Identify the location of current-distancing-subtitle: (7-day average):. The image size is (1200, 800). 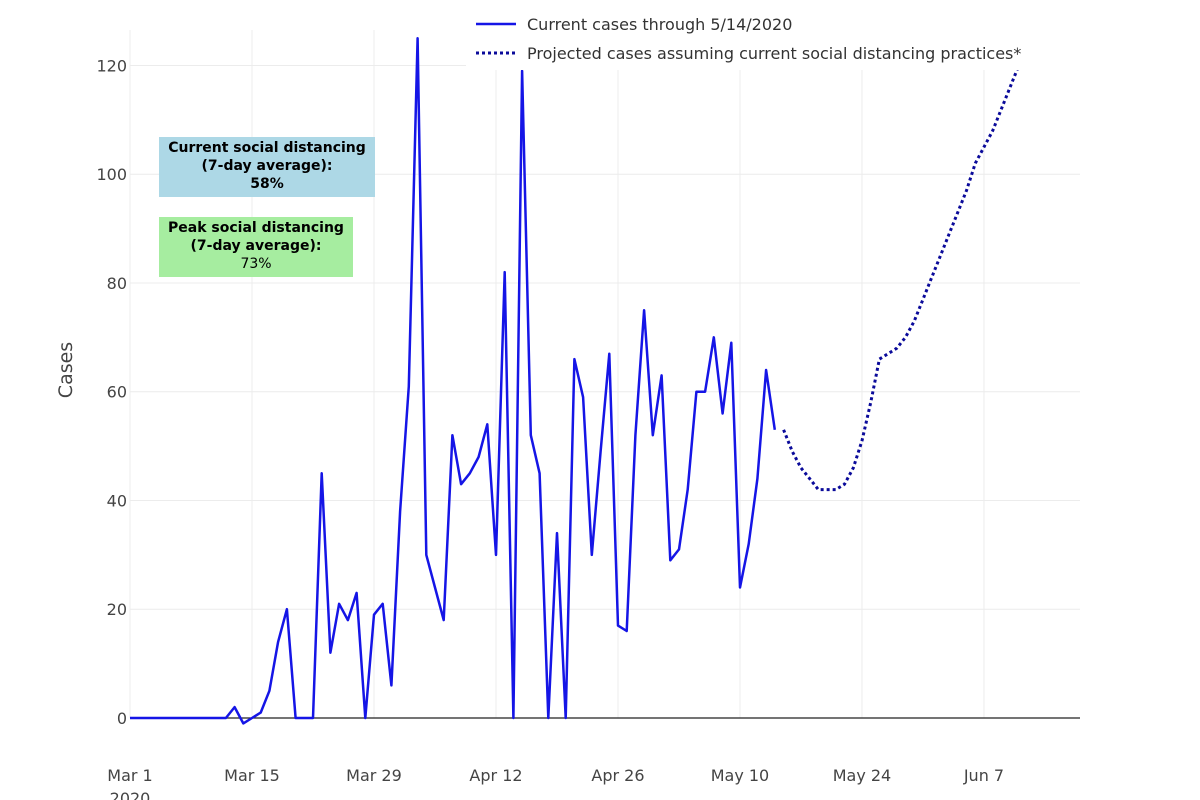
(267, 166).